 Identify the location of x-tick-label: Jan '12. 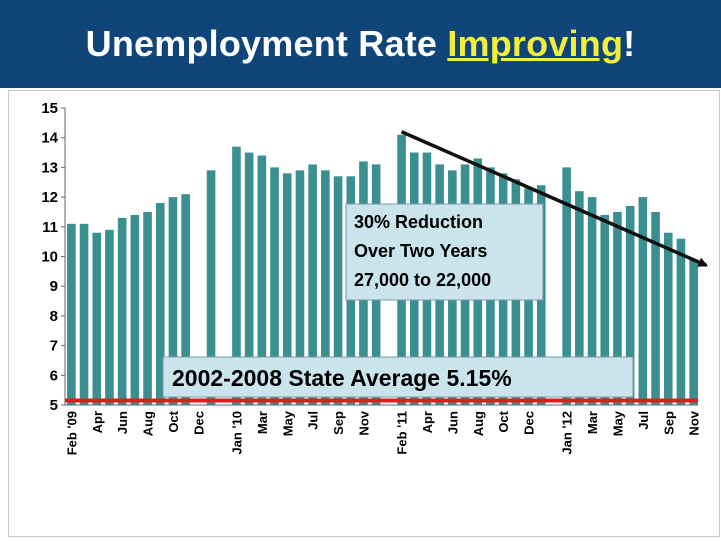
(567, 433).